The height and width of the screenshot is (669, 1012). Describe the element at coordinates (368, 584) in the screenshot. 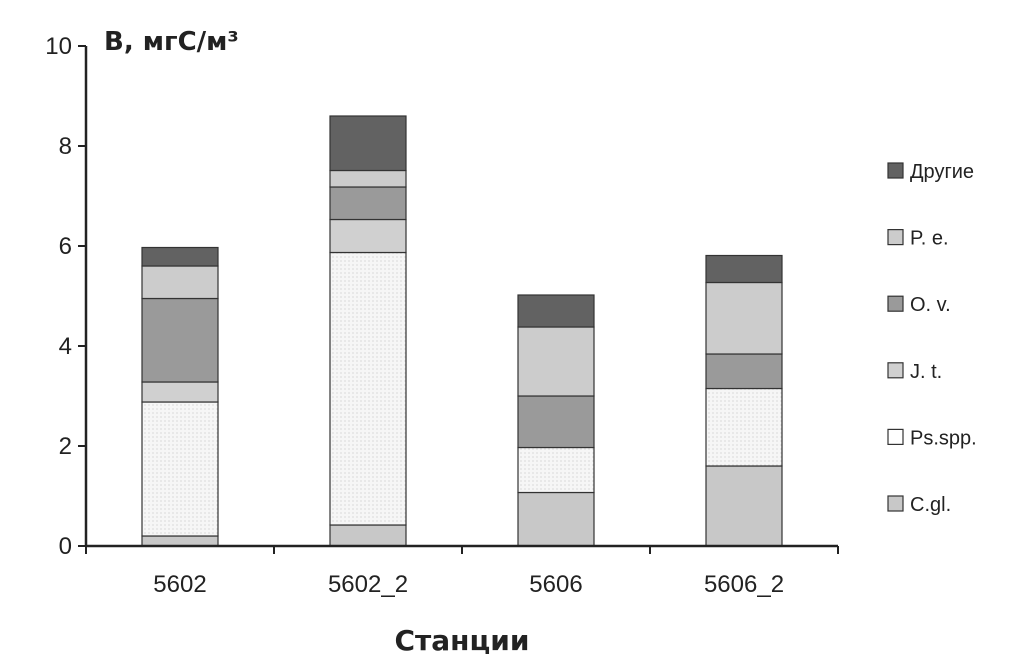

I see `x-tick-label: 5602_2` at that location.